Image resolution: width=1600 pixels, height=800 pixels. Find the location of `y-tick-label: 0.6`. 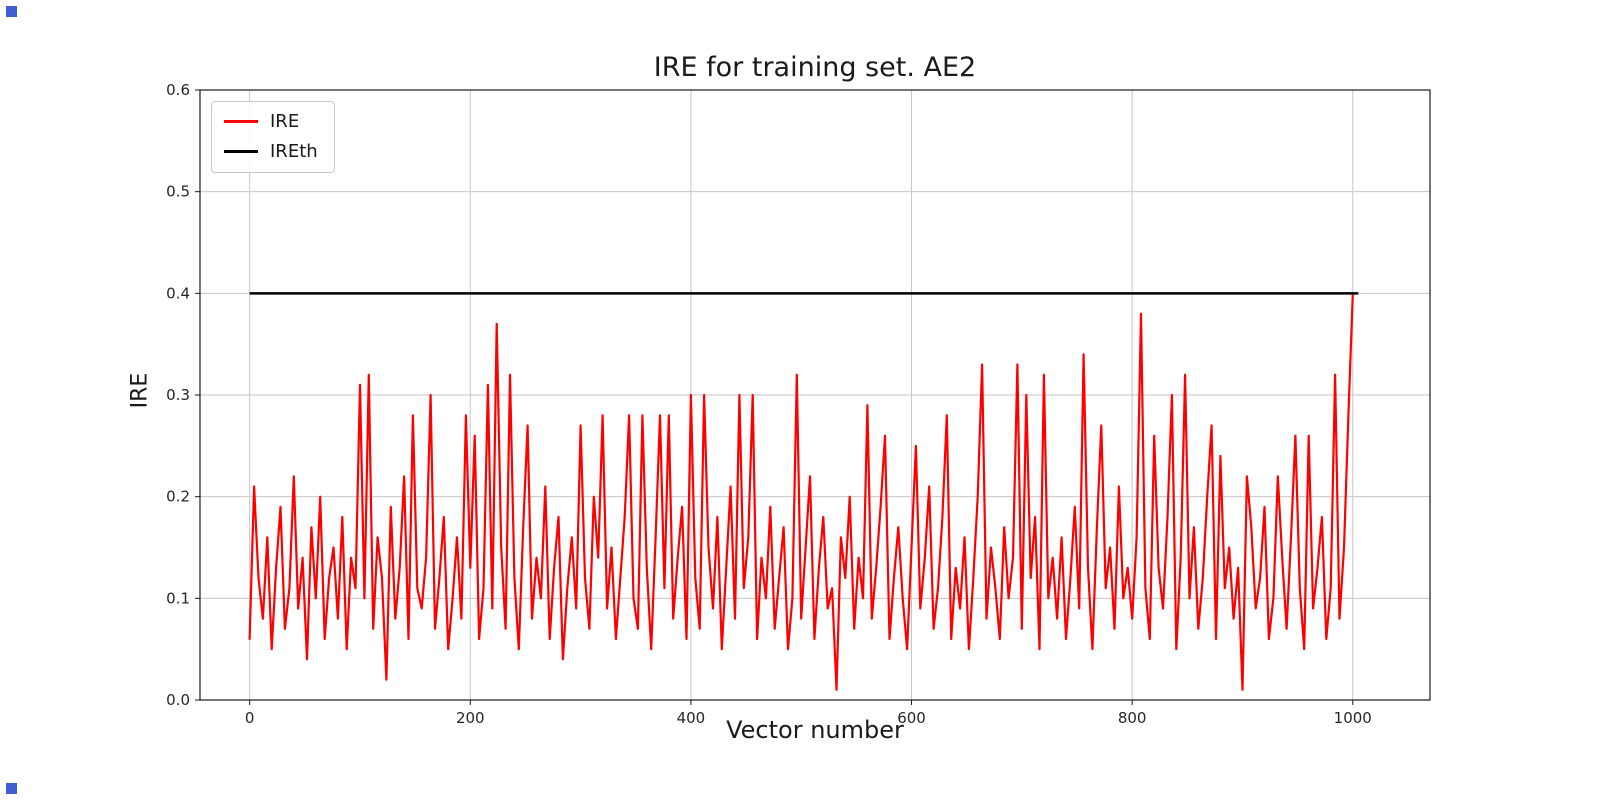

y-tick-label: 0.6 is located at coordinates (178, 90).